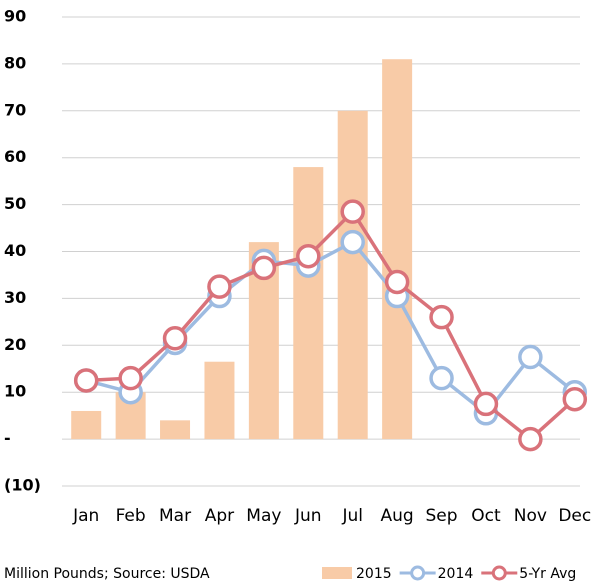 Image resolution: width=596 pixels, height=585 pixels. What do you see at coordinates (456, 574) in the screenshot?
I see `legend-label: 2014` at bounding box center [456, 574].